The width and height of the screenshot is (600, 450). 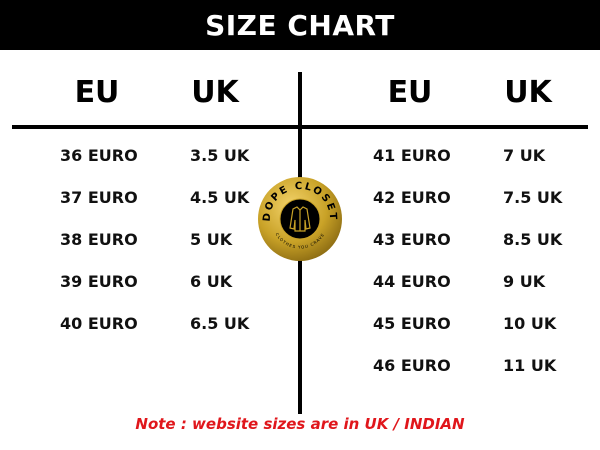 I want to click on page-title: SIZE CHART, so click(x=300, y=25).